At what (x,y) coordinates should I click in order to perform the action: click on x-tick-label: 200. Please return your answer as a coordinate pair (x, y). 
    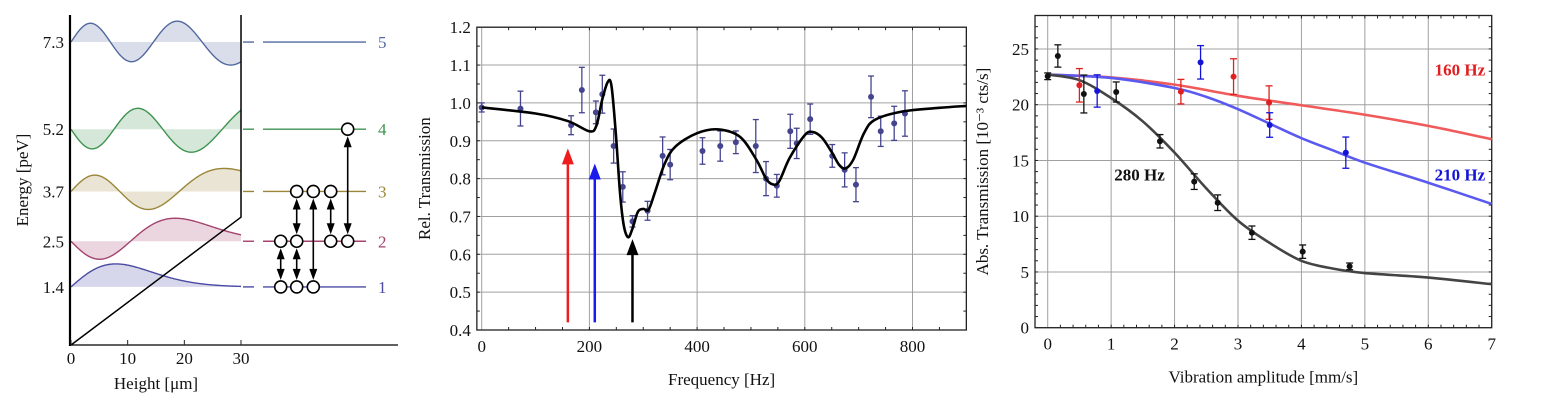
    Looking at the image, I should click on (590, 346).